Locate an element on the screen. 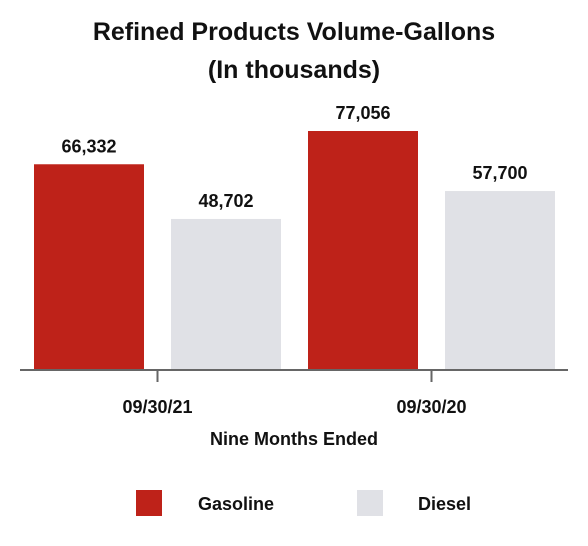 This screenshot has height=546, width=588. legend-label-gasoline: Gasoline is located at coordinates (236, 504).